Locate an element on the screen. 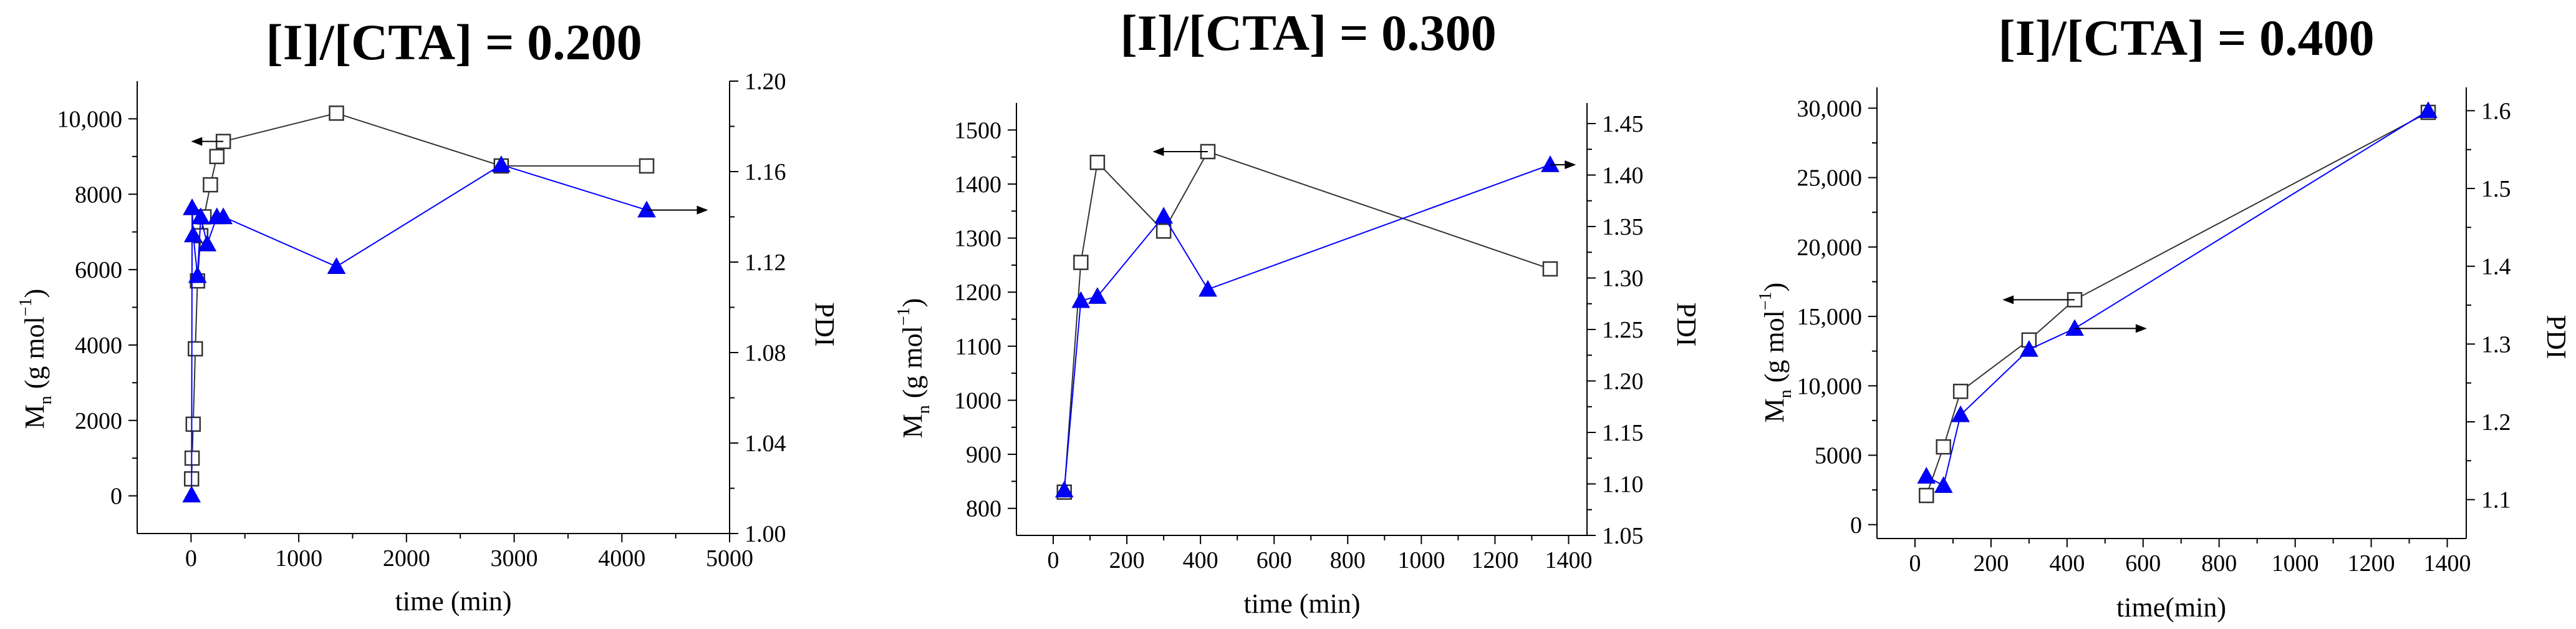 The width and height of the screenshot is (2576, 629). y-left-tick-label-1: 4000 is located at coordinates (98, 346).